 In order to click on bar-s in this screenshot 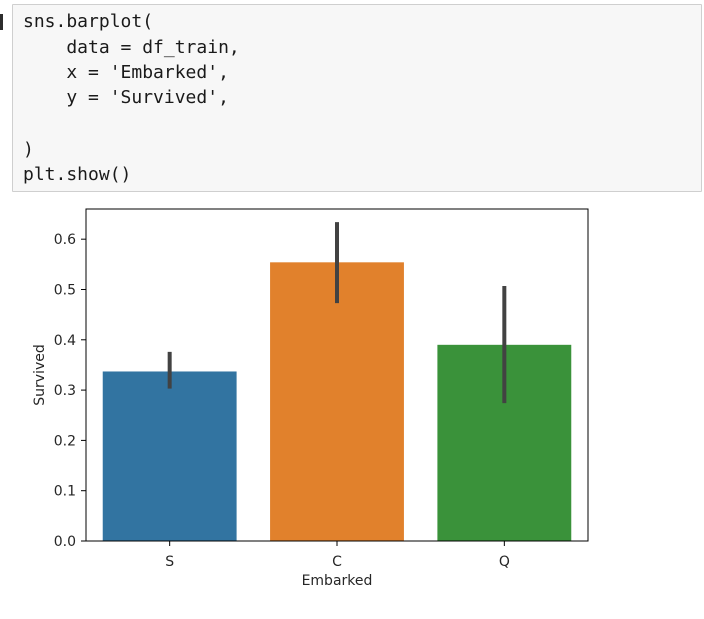, I will do `click(169, 456)`.